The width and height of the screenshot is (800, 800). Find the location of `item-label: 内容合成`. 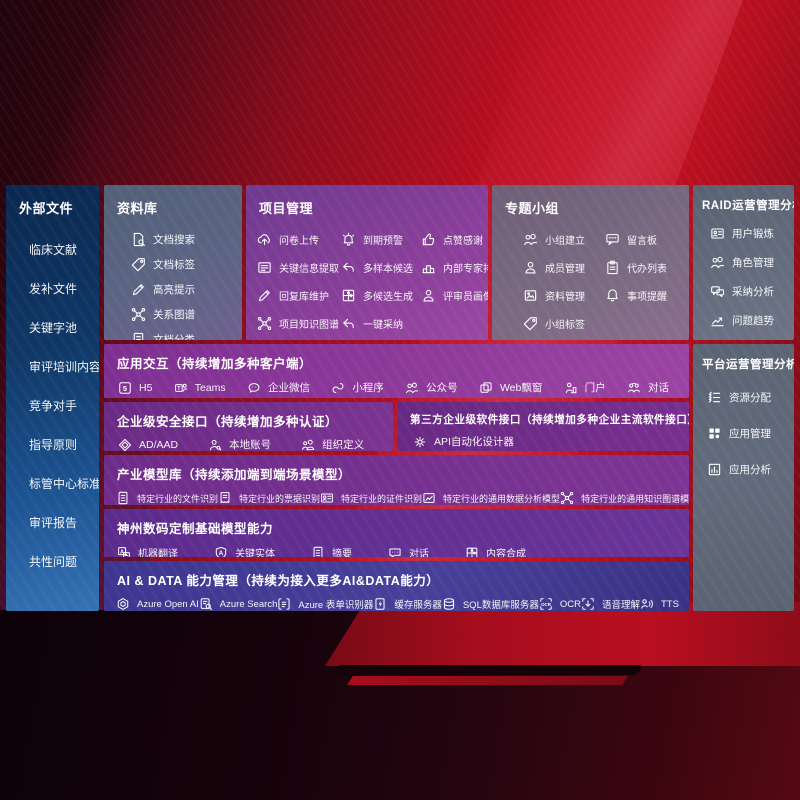

item-label: 内容合成 is located at coordinates (506, 553).